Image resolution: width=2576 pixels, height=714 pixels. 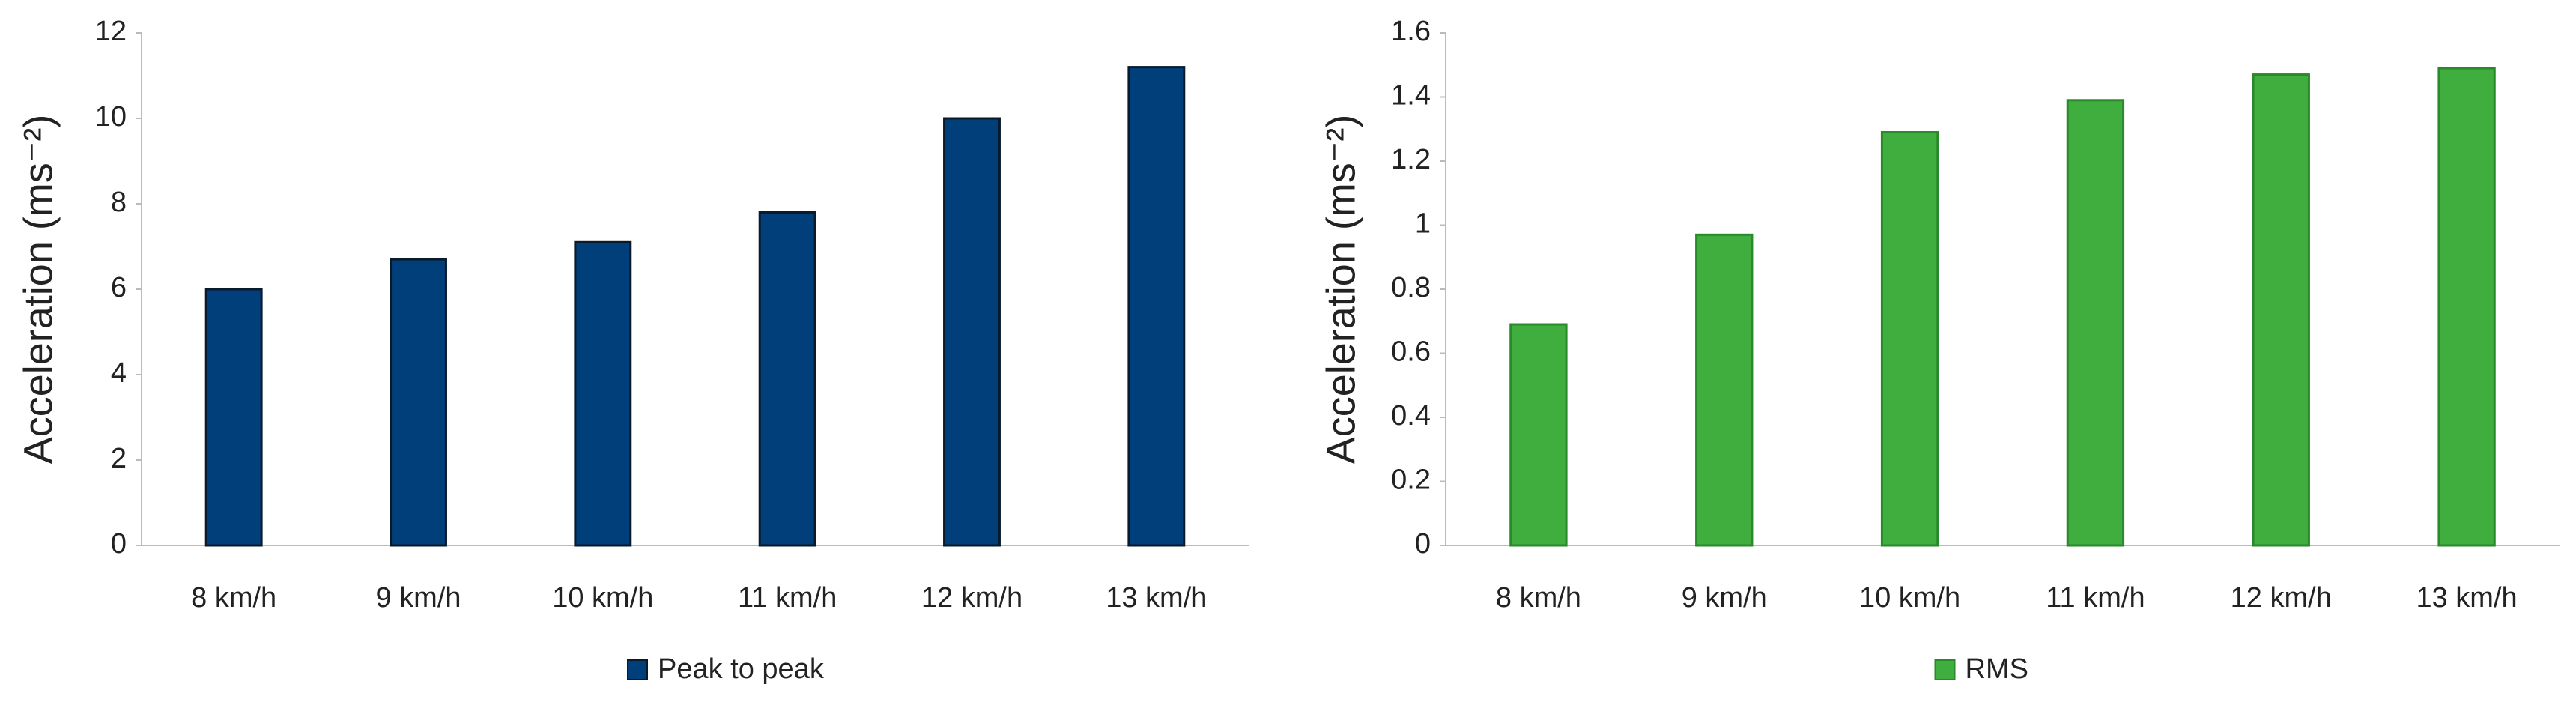 What do you see at coordinates (1423, 224) in the screenshot?
I see `y-tick-label: 1` at bounding box center [1423, 224].